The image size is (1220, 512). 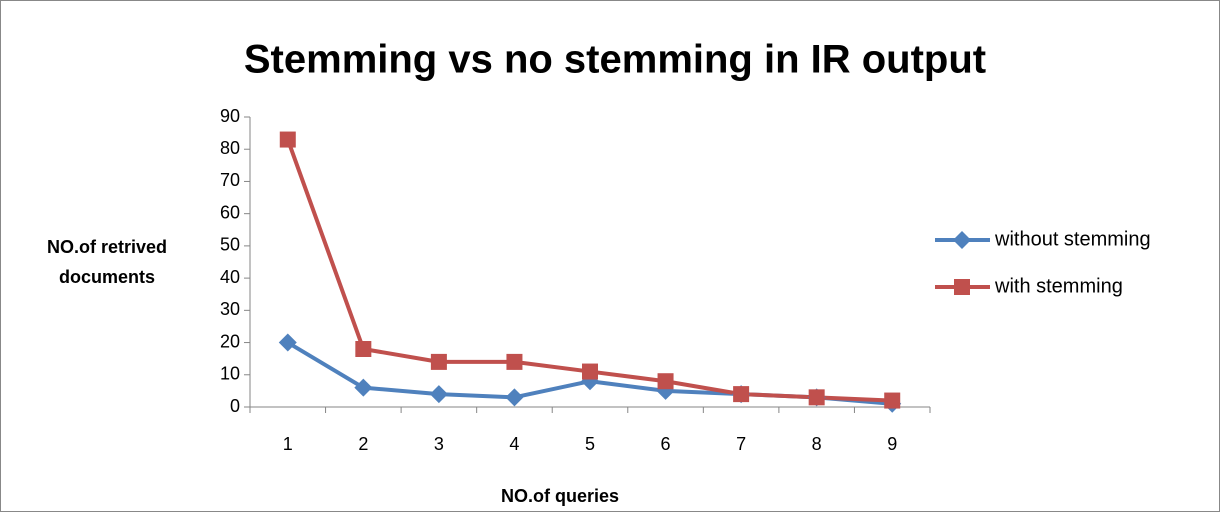 What do you see at coordinates (741, 444) in the screenshot?
I see `x-tick-label: 7` at bounding box center [741, 444].